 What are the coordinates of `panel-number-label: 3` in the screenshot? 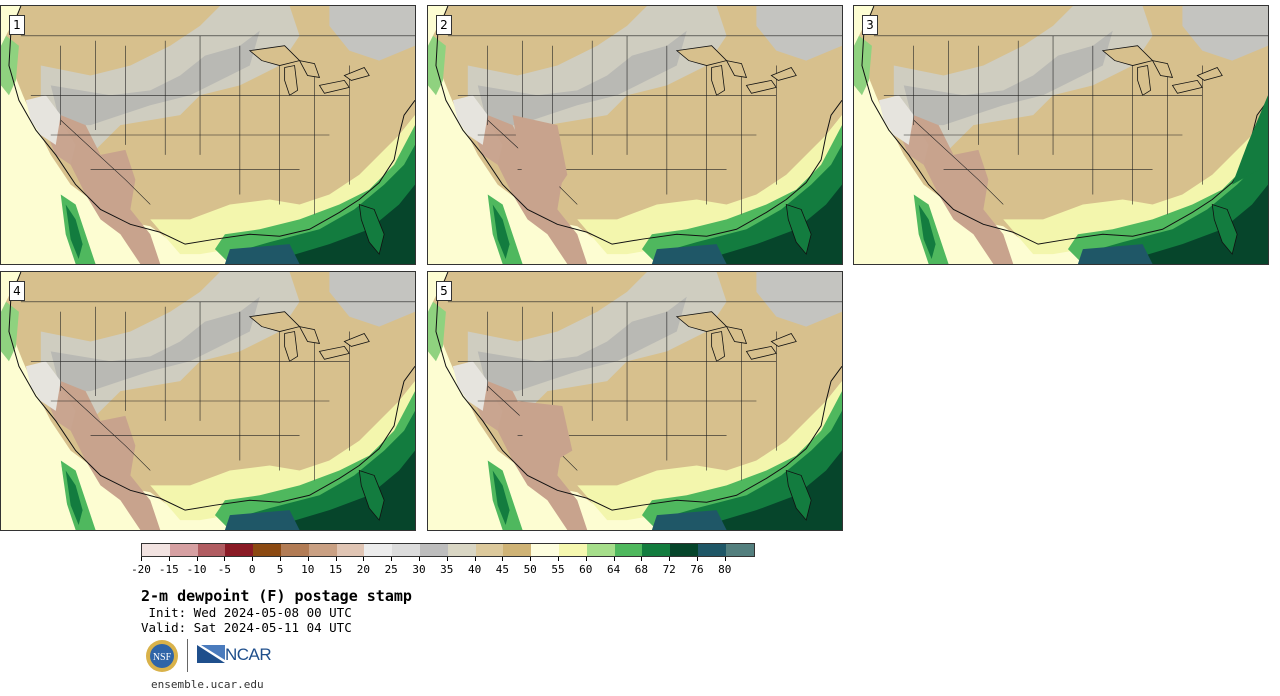 It's located at (870, 25).